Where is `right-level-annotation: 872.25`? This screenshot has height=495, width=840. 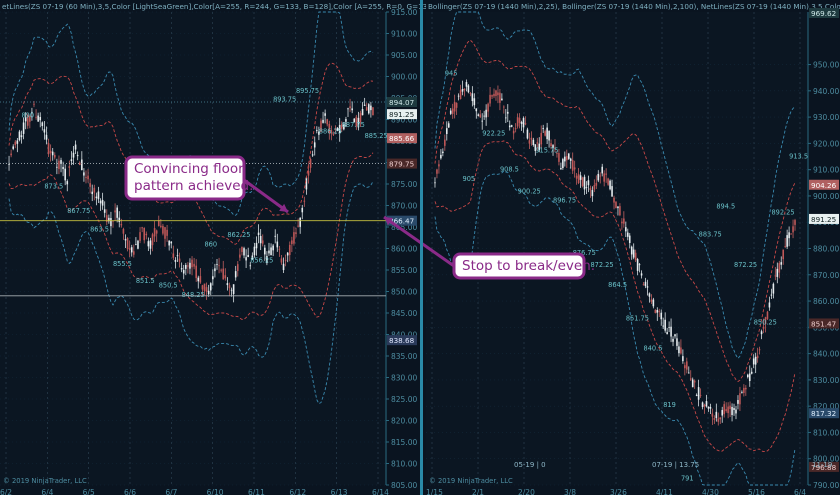
right-level-annotation: 872.25 is located at coordinates (745, 265).